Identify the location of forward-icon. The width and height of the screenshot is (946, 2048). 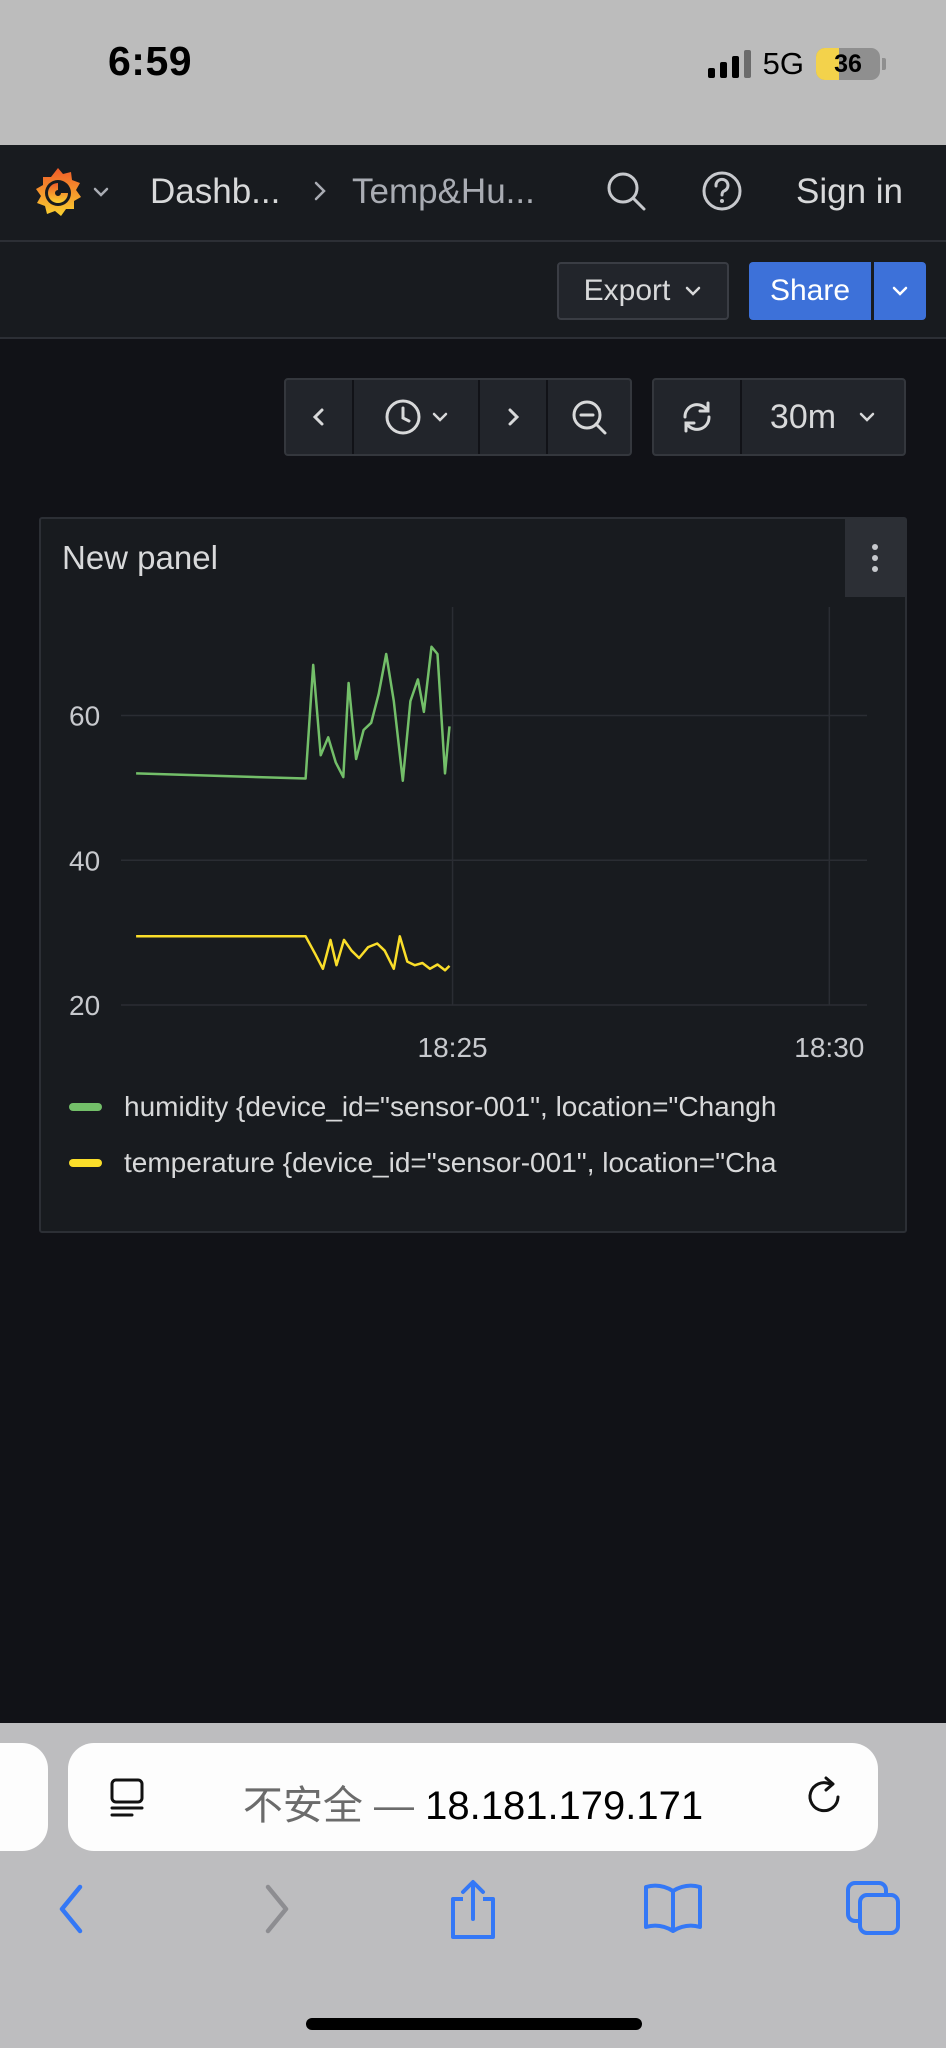
(276, 1909).